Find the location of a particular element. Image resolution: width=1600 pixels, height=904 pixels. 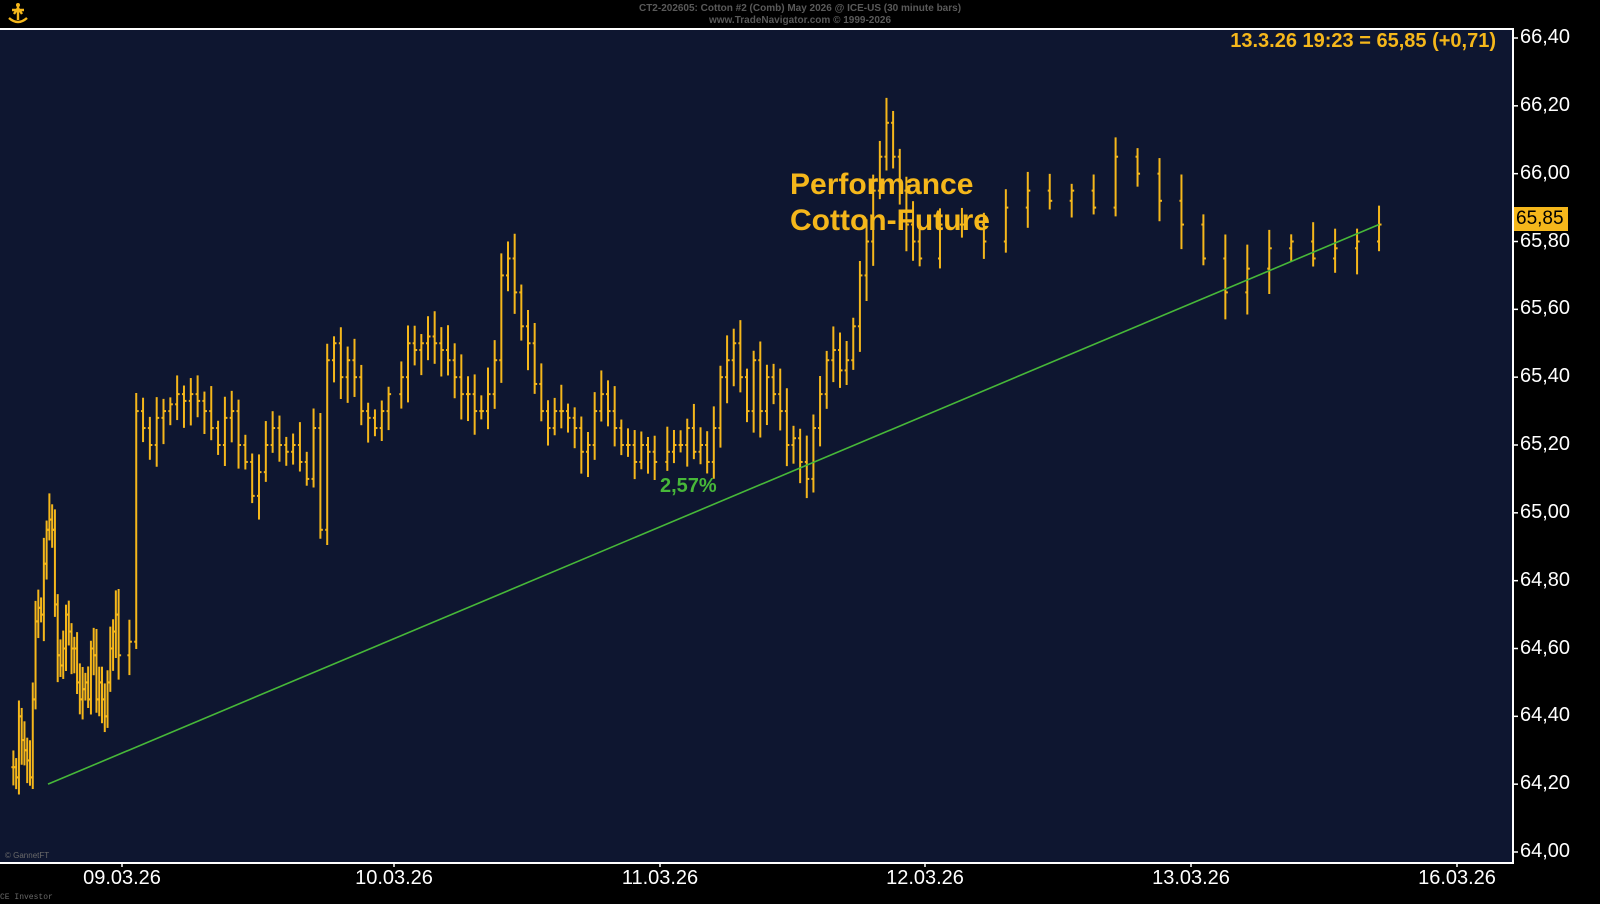

author-credit: © GannetFT is located at coordinates (27, 855).